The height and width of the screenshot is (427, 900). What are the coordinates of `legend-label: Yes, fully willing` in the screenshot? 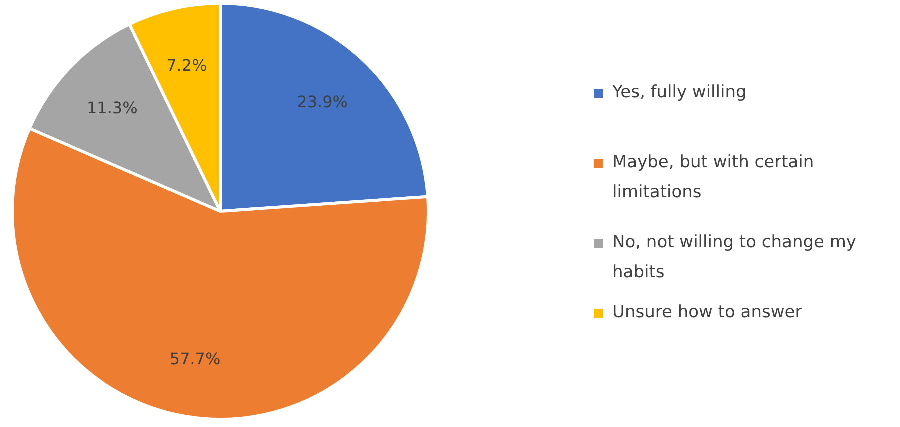 It's located at (679, 92).